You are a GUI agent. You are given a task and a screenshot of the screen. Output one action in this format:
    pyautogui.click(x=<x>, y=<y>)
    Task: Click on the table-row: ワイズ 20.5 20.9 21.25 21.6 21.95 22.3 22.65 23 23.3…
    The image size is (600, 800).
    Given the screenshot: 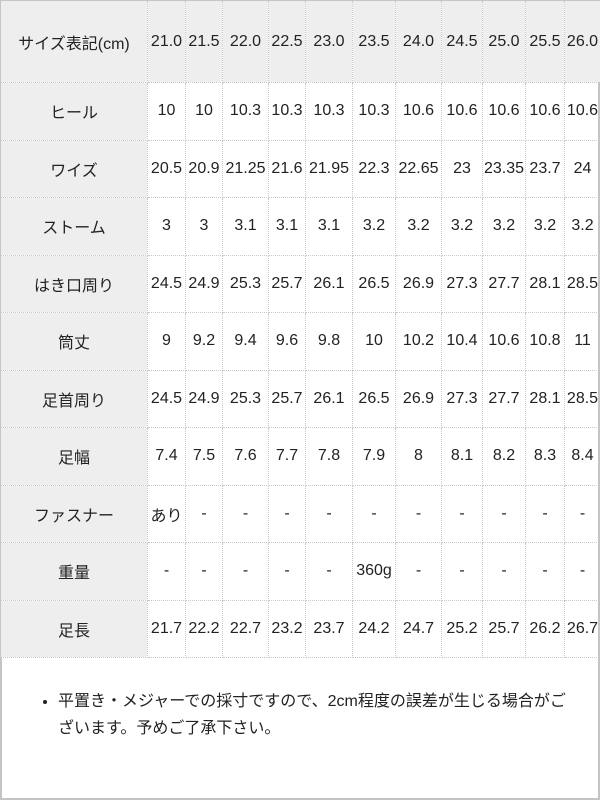 What is the action you would take?
    pyautogui.click(x=300, y=168)
    